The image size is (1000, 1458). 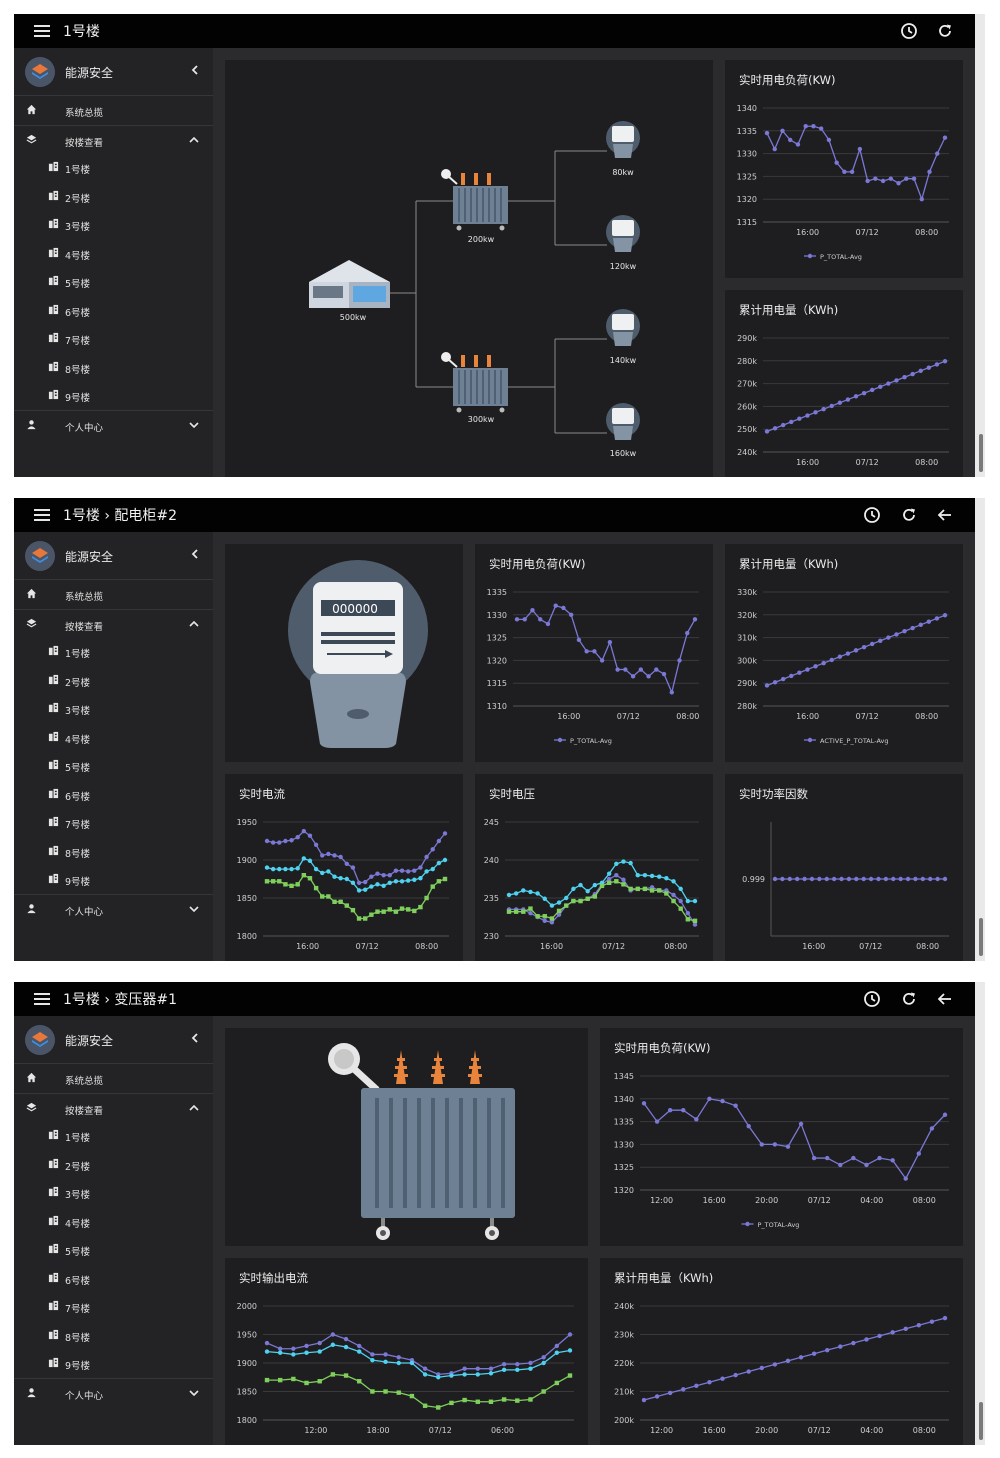 What do you see at coordinates (980, 245) in the screenshot?
I see `scrollbar` at bounding box center [980, 245].